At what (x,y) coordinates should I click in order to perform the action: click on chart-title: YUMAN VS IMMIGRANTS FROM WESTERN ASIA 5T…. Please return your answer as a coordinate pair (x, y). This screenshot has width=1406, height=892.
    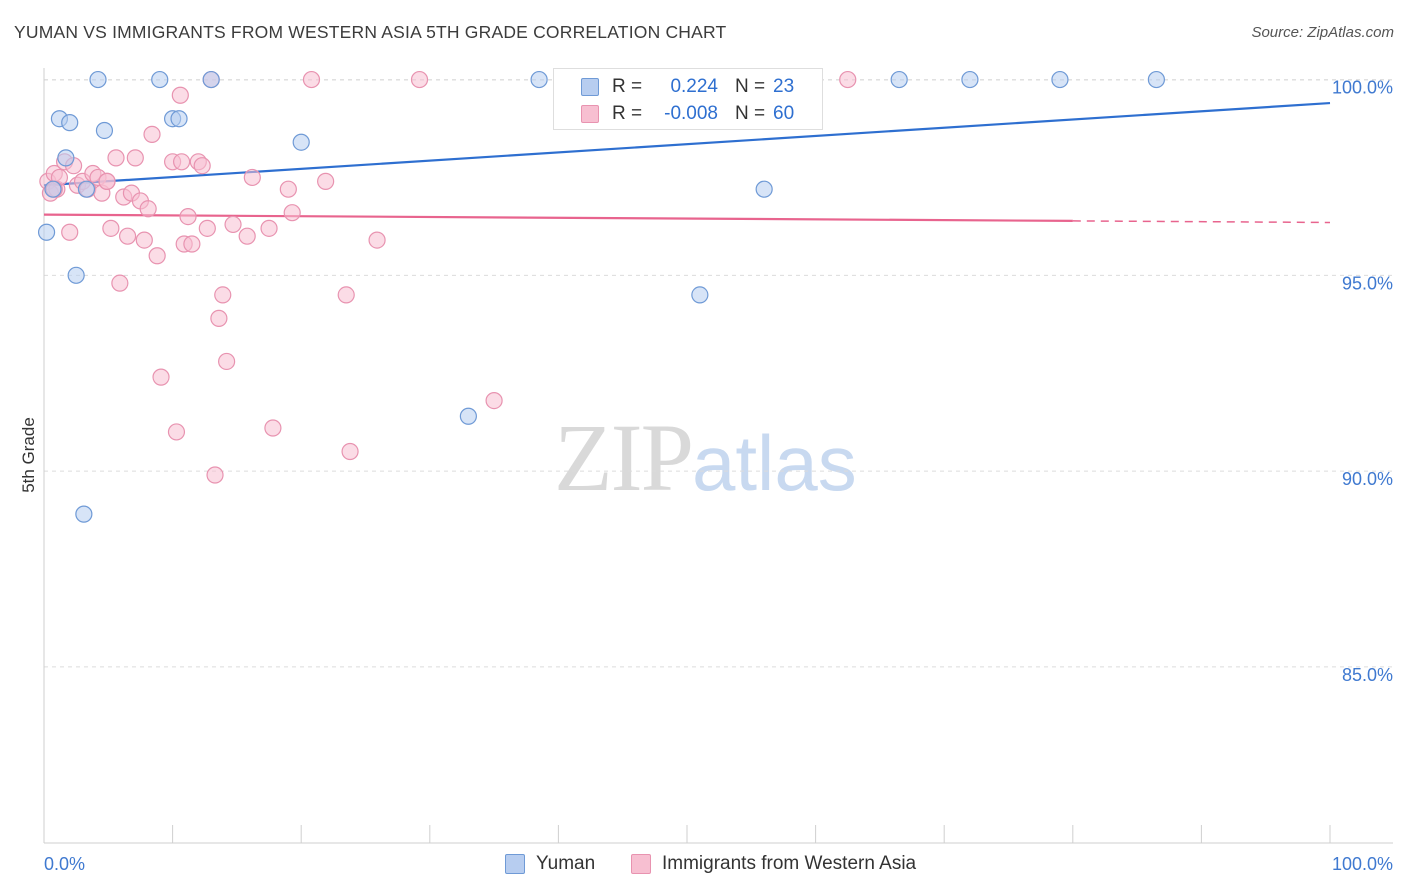
    Looking at the image, I should click on (370, 32).